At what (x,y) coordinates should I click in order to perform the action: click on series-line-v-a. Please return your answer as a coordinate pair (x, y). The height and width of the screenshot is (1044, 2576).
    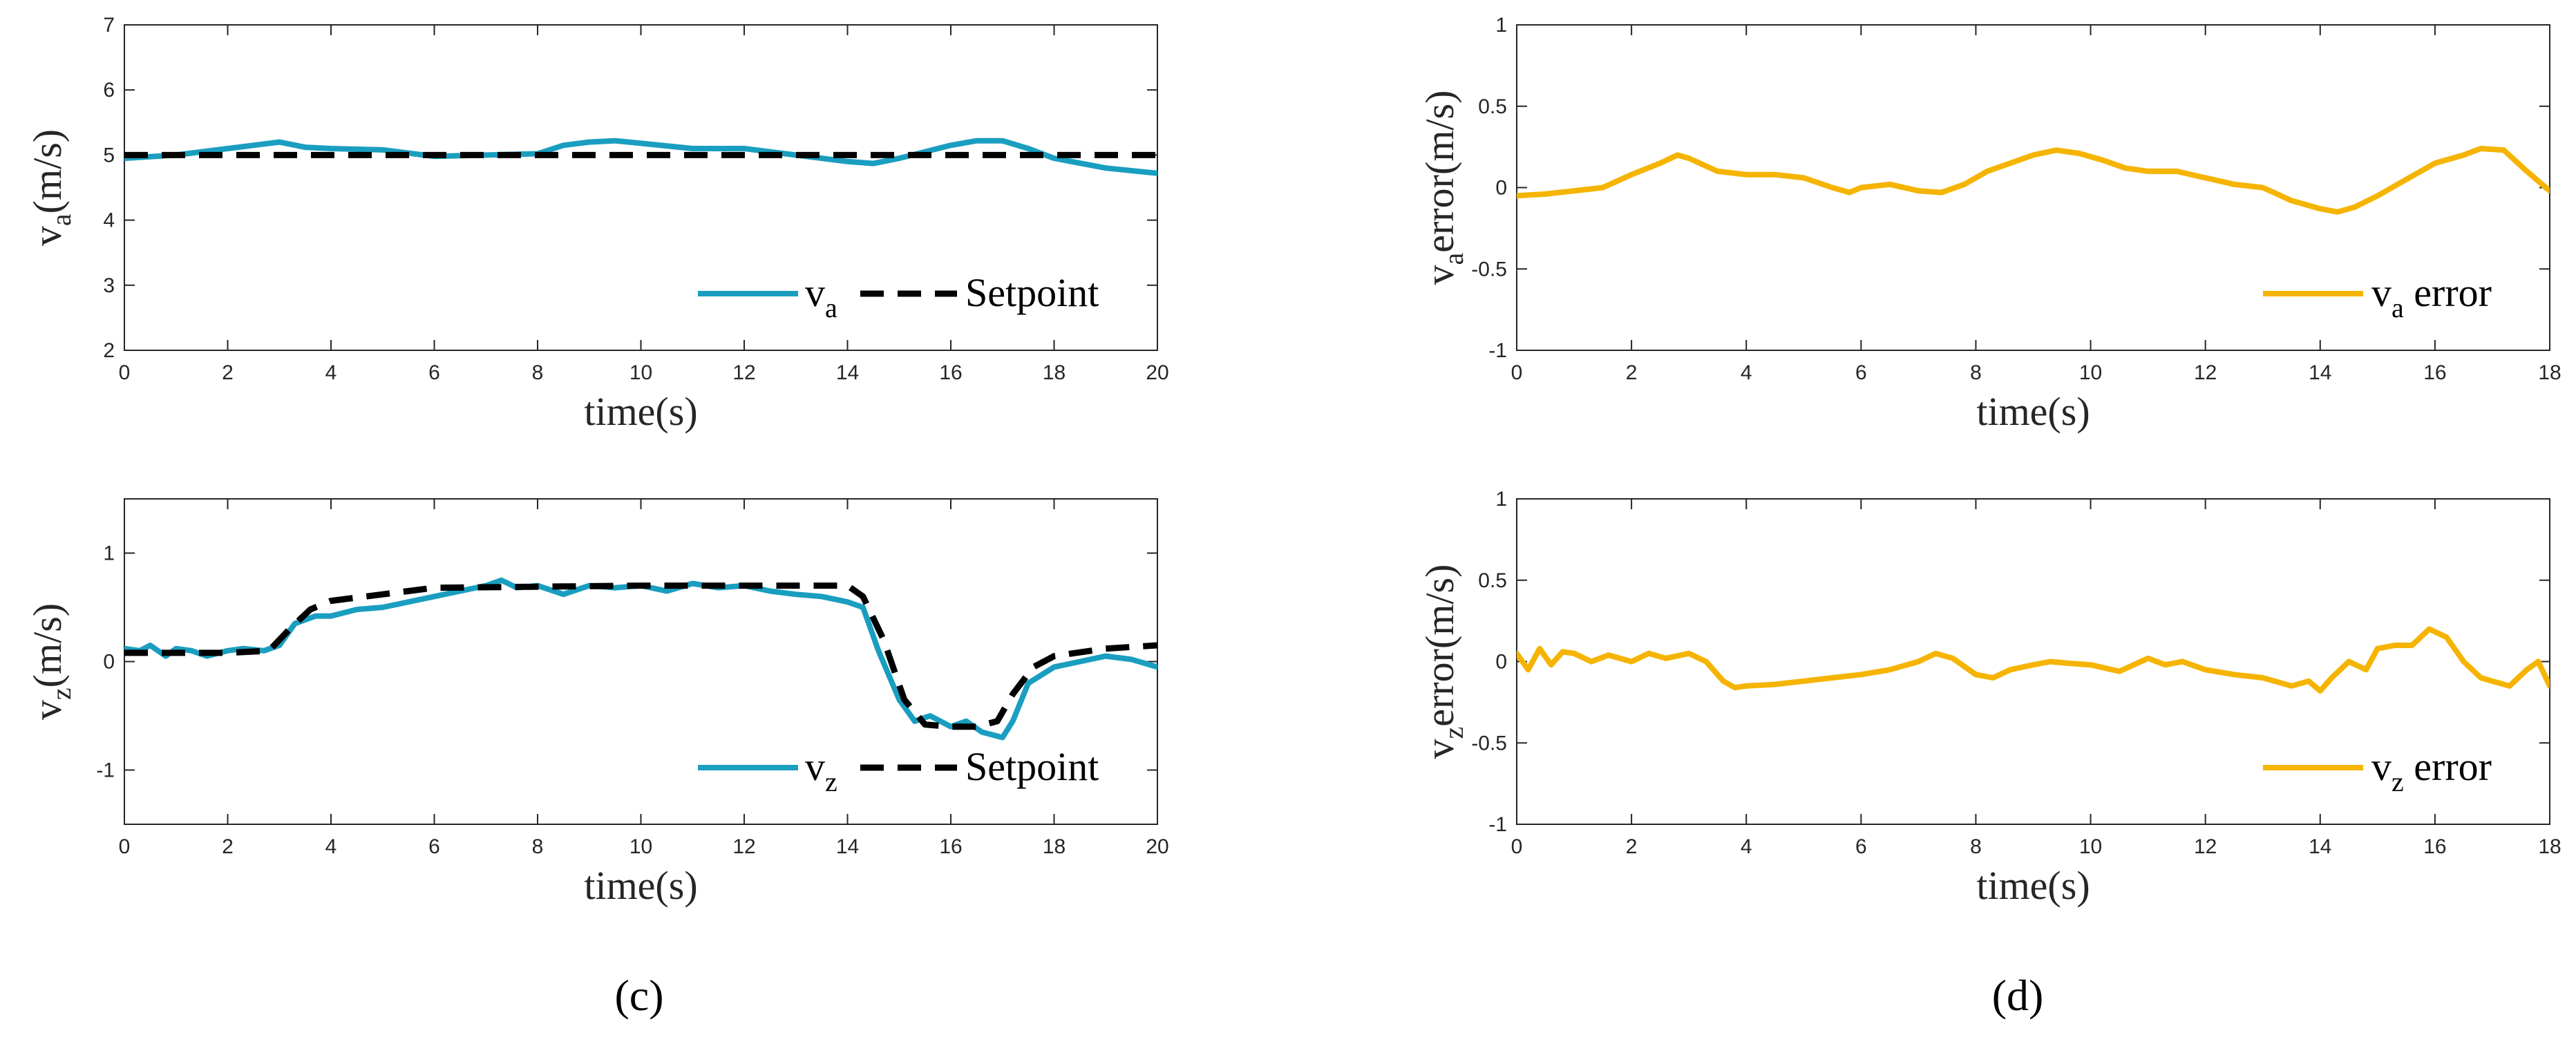
    Looking at the image, I should click on (640, 157).